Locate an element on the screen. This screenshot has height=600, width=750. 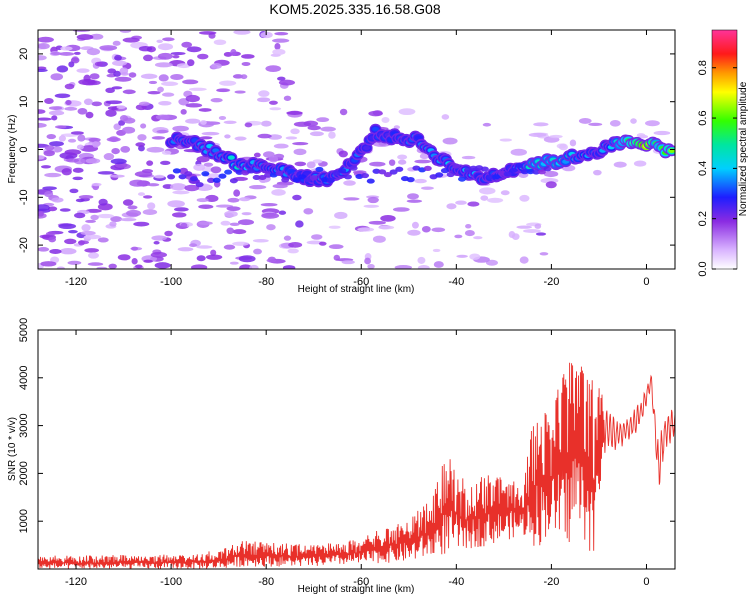
x-tick-label: -100 is located at coordinates (171, 582).